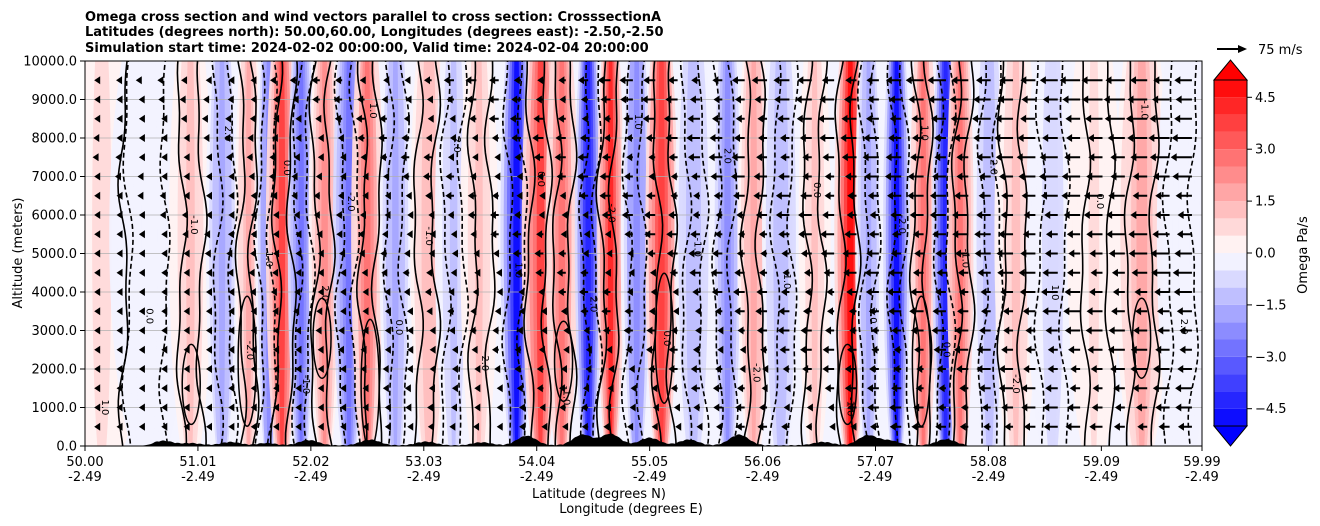 The width and height of the screenshot is (1320, 526). Describe the element at coordinates (1303, 255) in the screenshot. I see `colorbar-label: Omega Pa/s` at that location.